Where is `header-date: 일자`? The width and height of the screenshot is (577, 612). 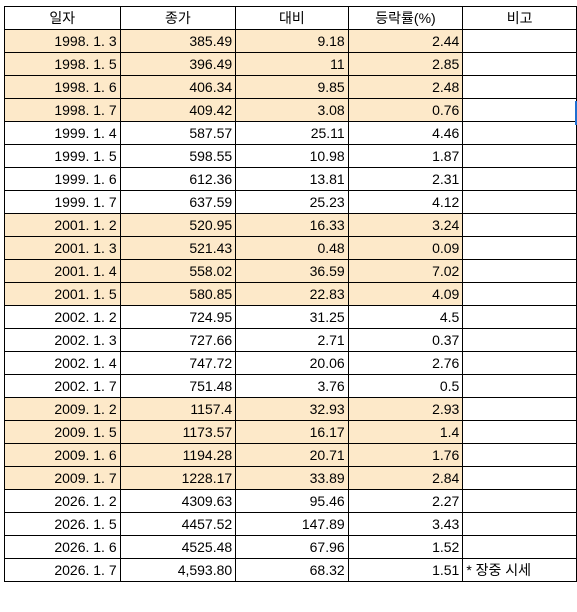 header-date: 일자 is located at coordinates (62, 18).